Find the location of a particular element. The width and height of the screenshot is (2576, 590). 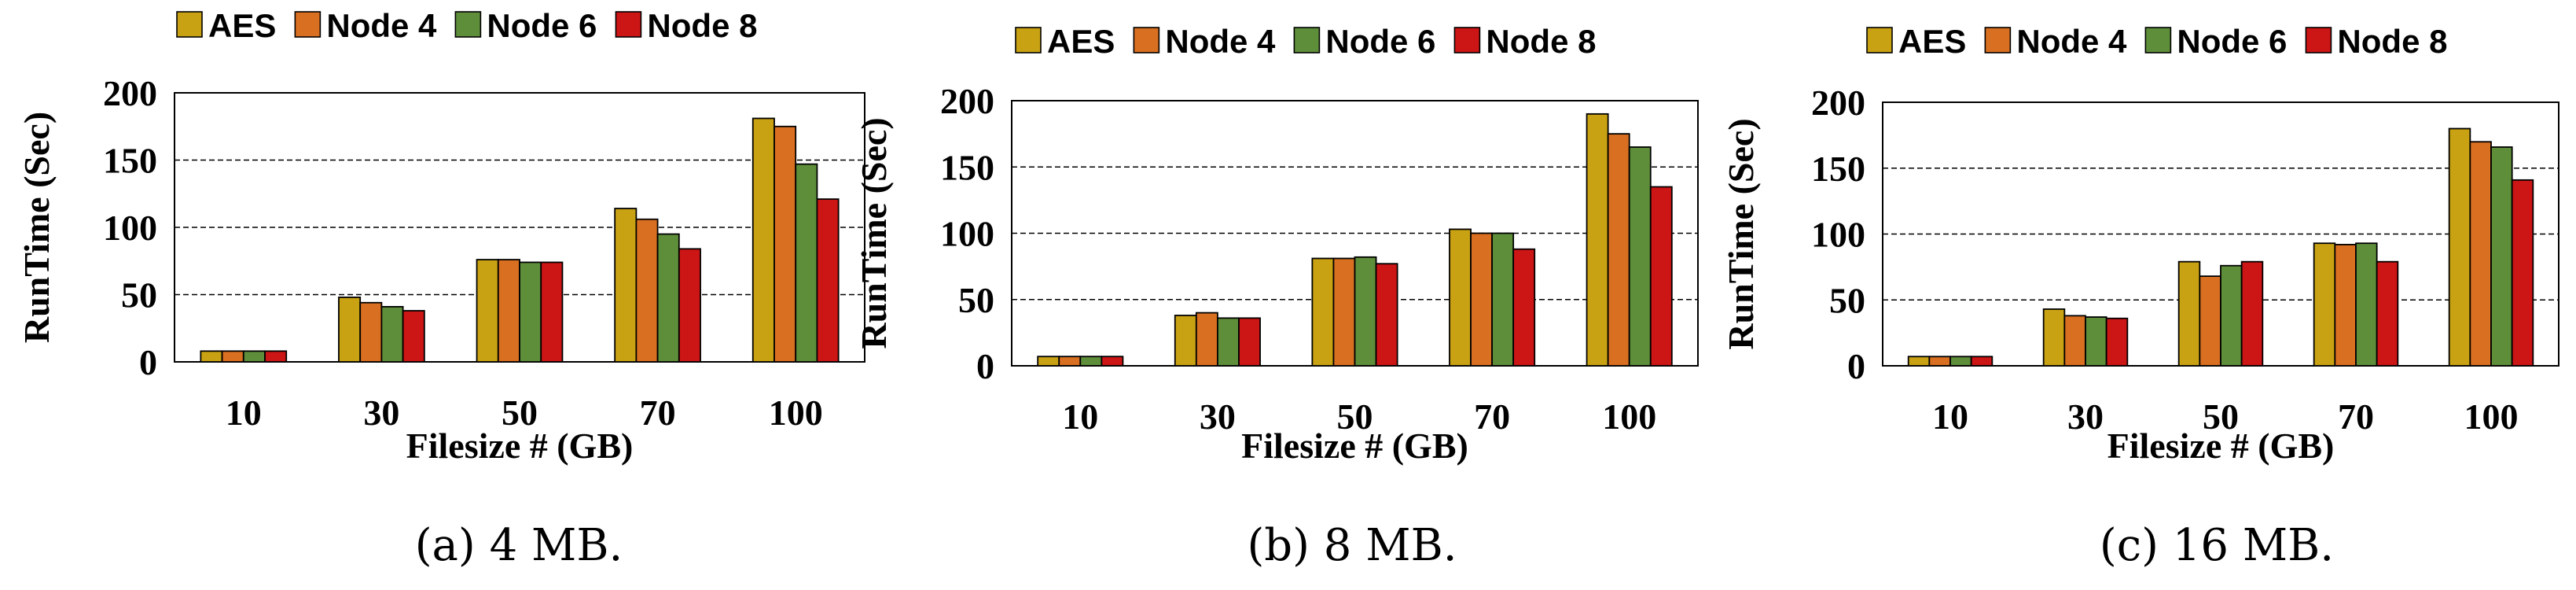

legend-label: AES is located at coordinates (1932, 41).